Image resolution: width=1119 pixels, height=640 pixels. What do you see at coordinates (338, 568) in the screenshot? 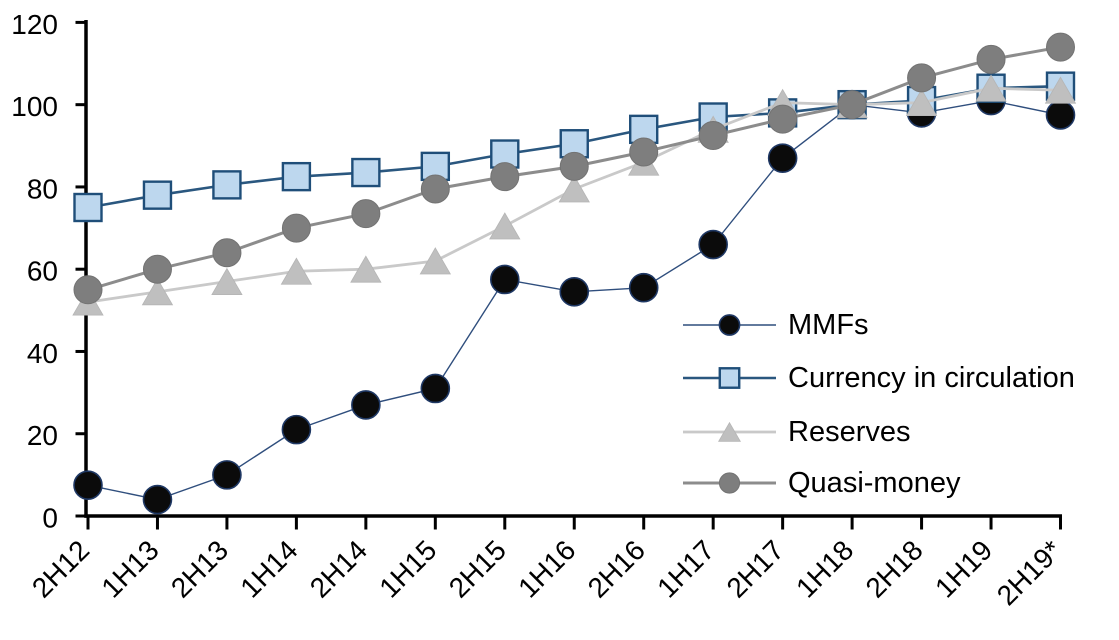
I see `x-axis-tick-label: 2H14` at bounding box center [338, 568].